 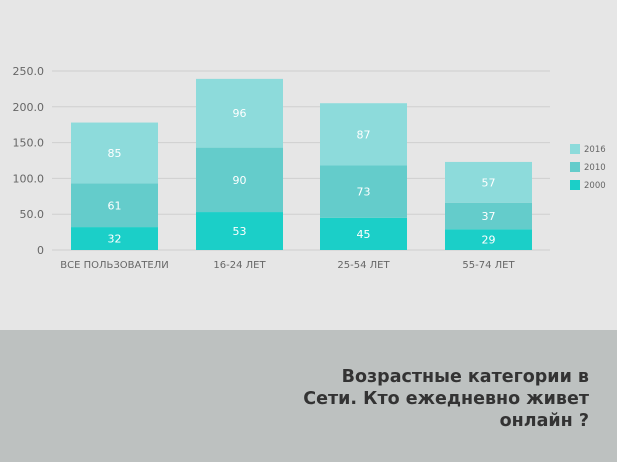 I want to click on data-label: 85, so click(x=115, y=153).